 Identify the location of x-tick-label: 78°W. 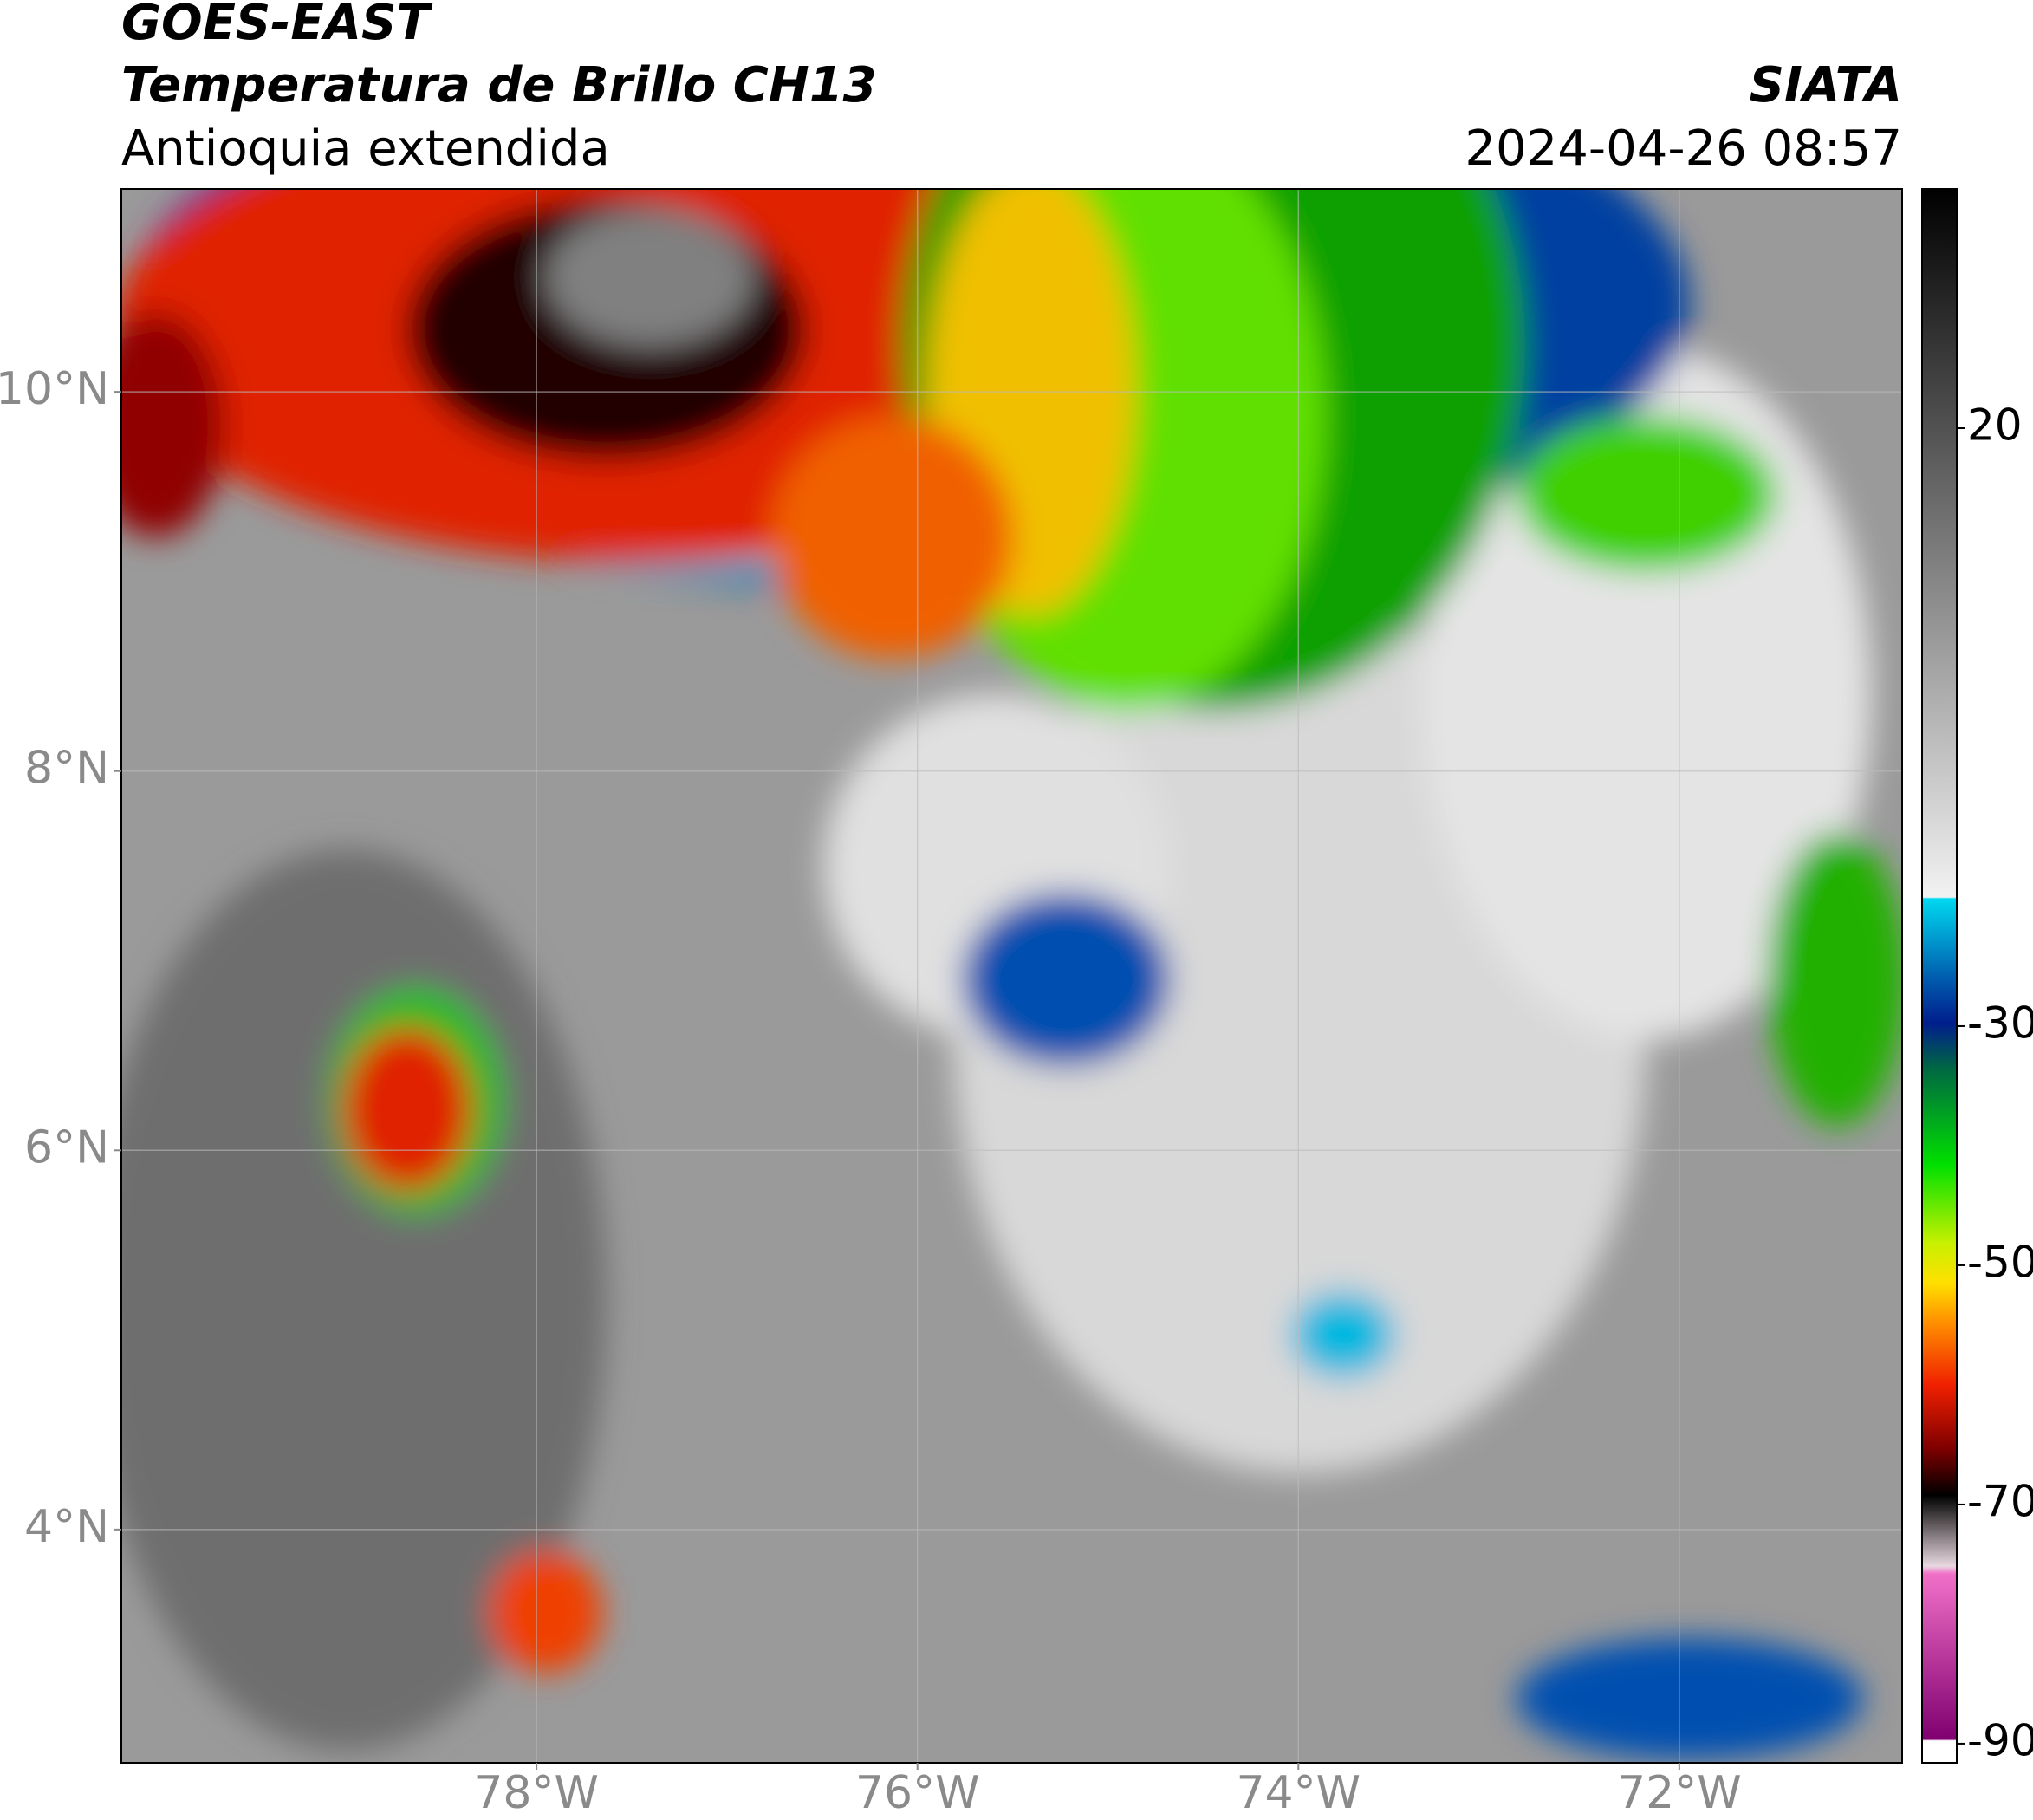
(536, 1793).